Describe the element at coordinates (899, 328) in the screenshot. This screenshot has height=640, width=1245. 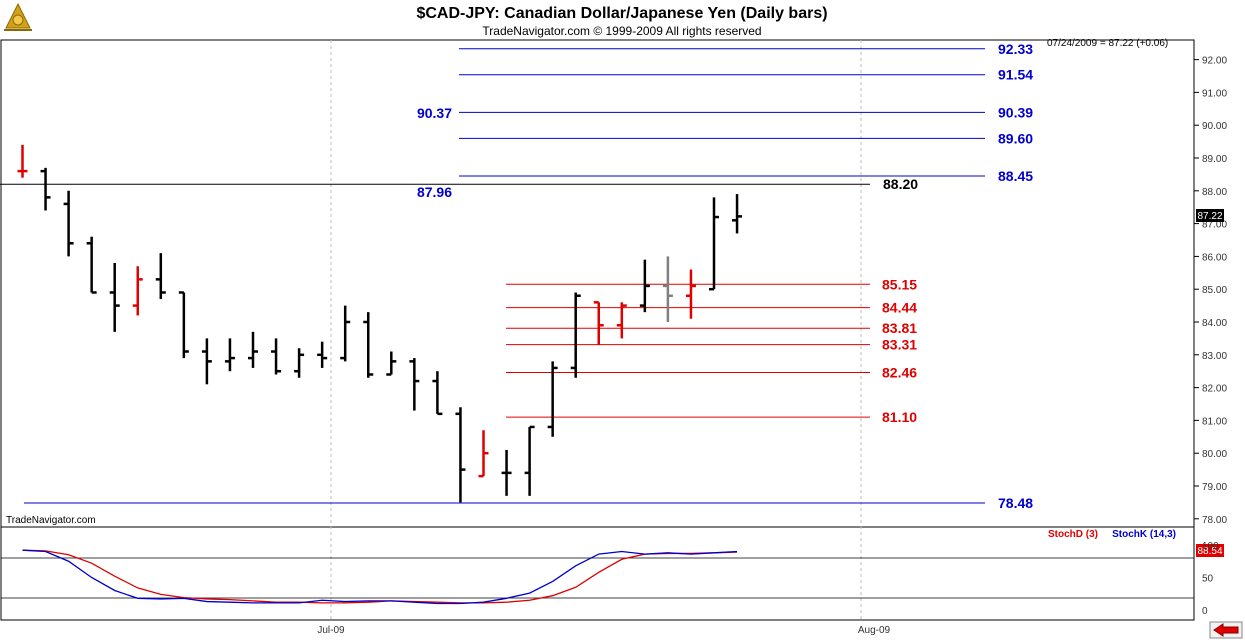
I see `level-label: 83.81` at that location.